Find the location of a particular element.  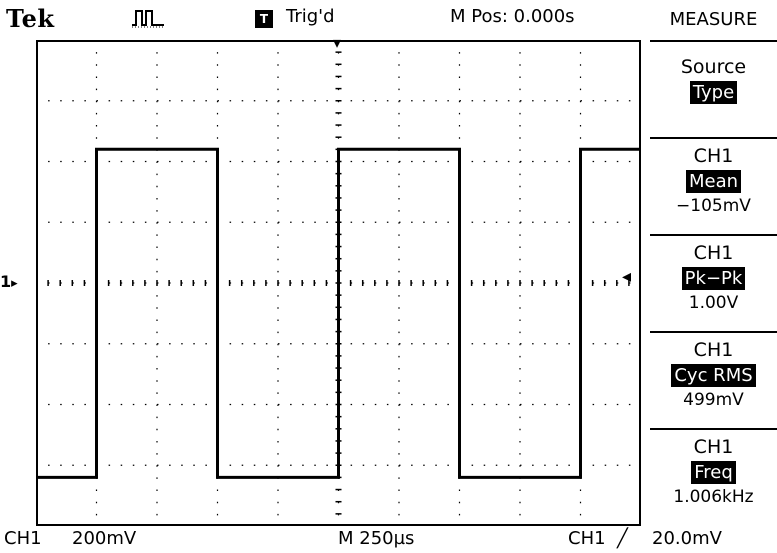

trigger-status: Trig'd is located at coordinates (310, 16).